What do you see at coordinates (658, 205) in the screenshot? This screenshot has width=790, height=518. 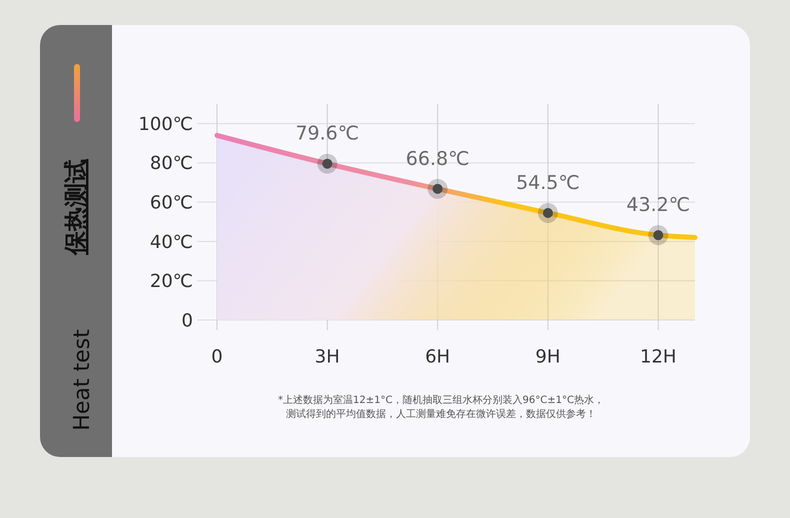 I see `data-label: 43.2℃` at bounding box center [658, 205].